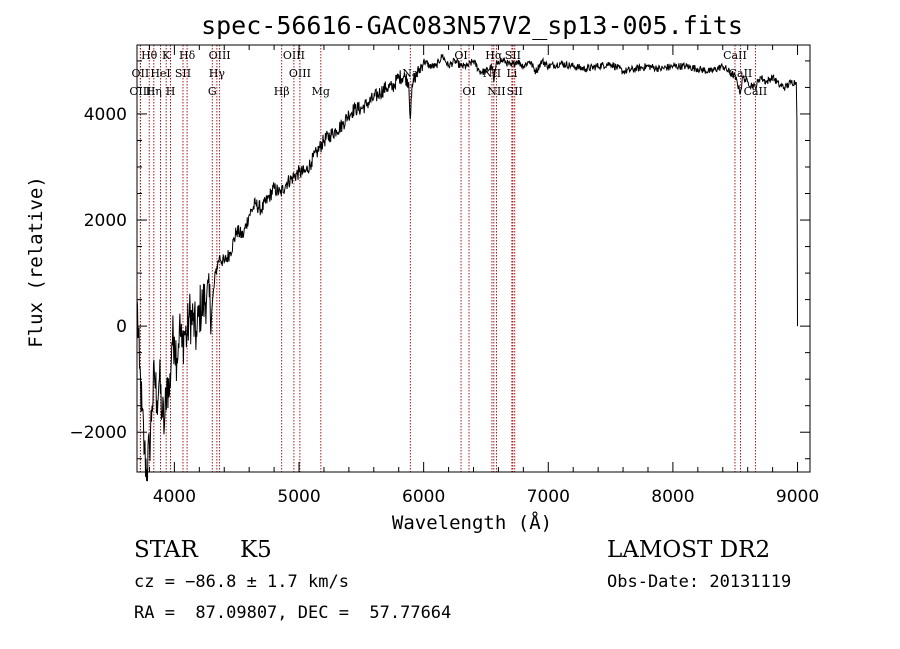 Image resolution: width=900 pixels, height=649 pixels. What do you see at coordinates (141, 73) in the screenshot?
I see `line-marker-label-1: OII` at bounding box center [141, 73].